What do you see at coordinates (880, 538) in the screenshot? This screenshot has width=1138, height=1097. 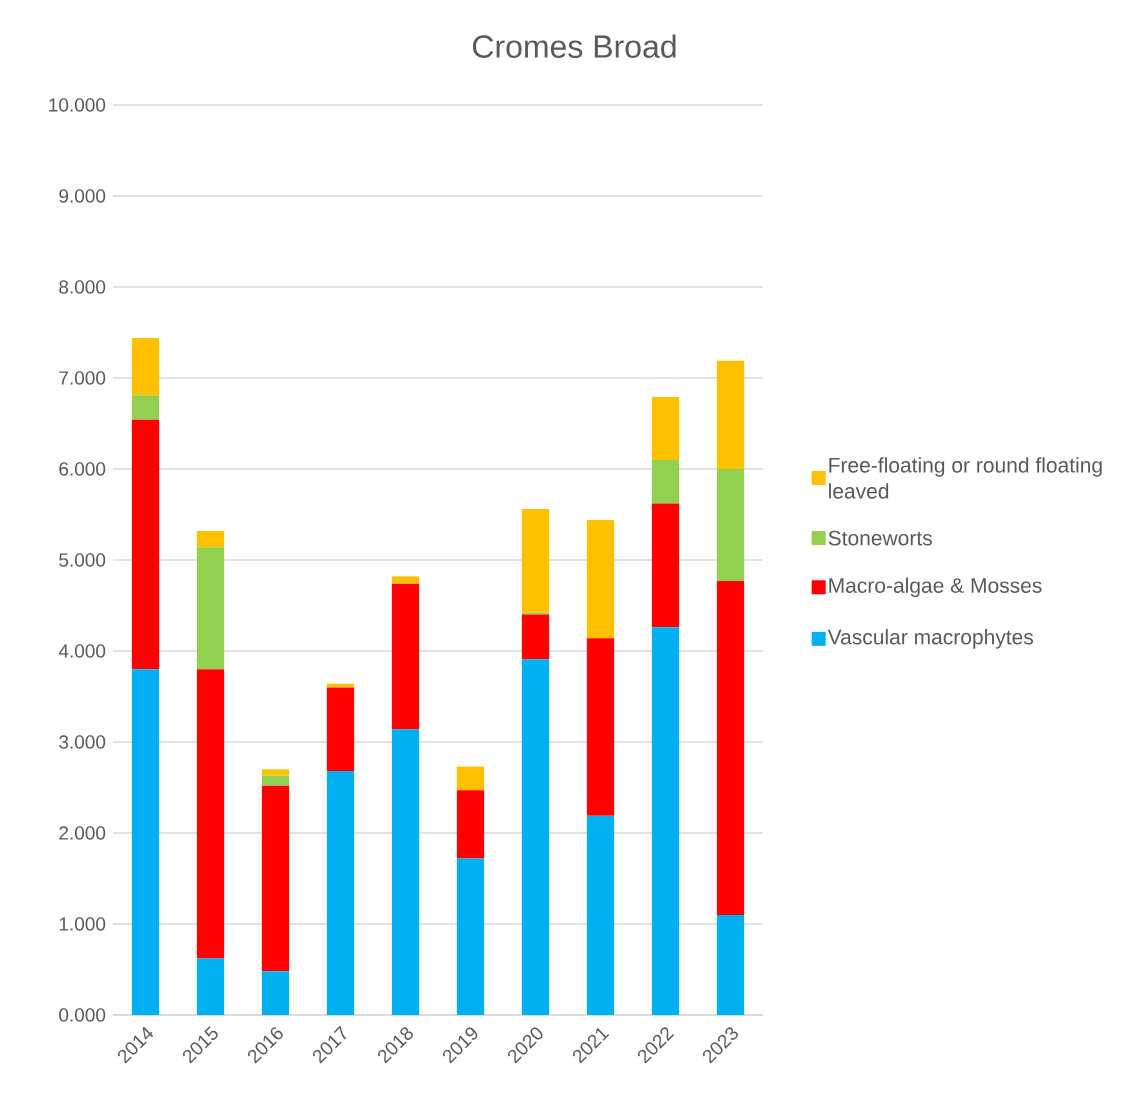 I see `legend-label: Stoneworts` at bounding box center [880, 538].